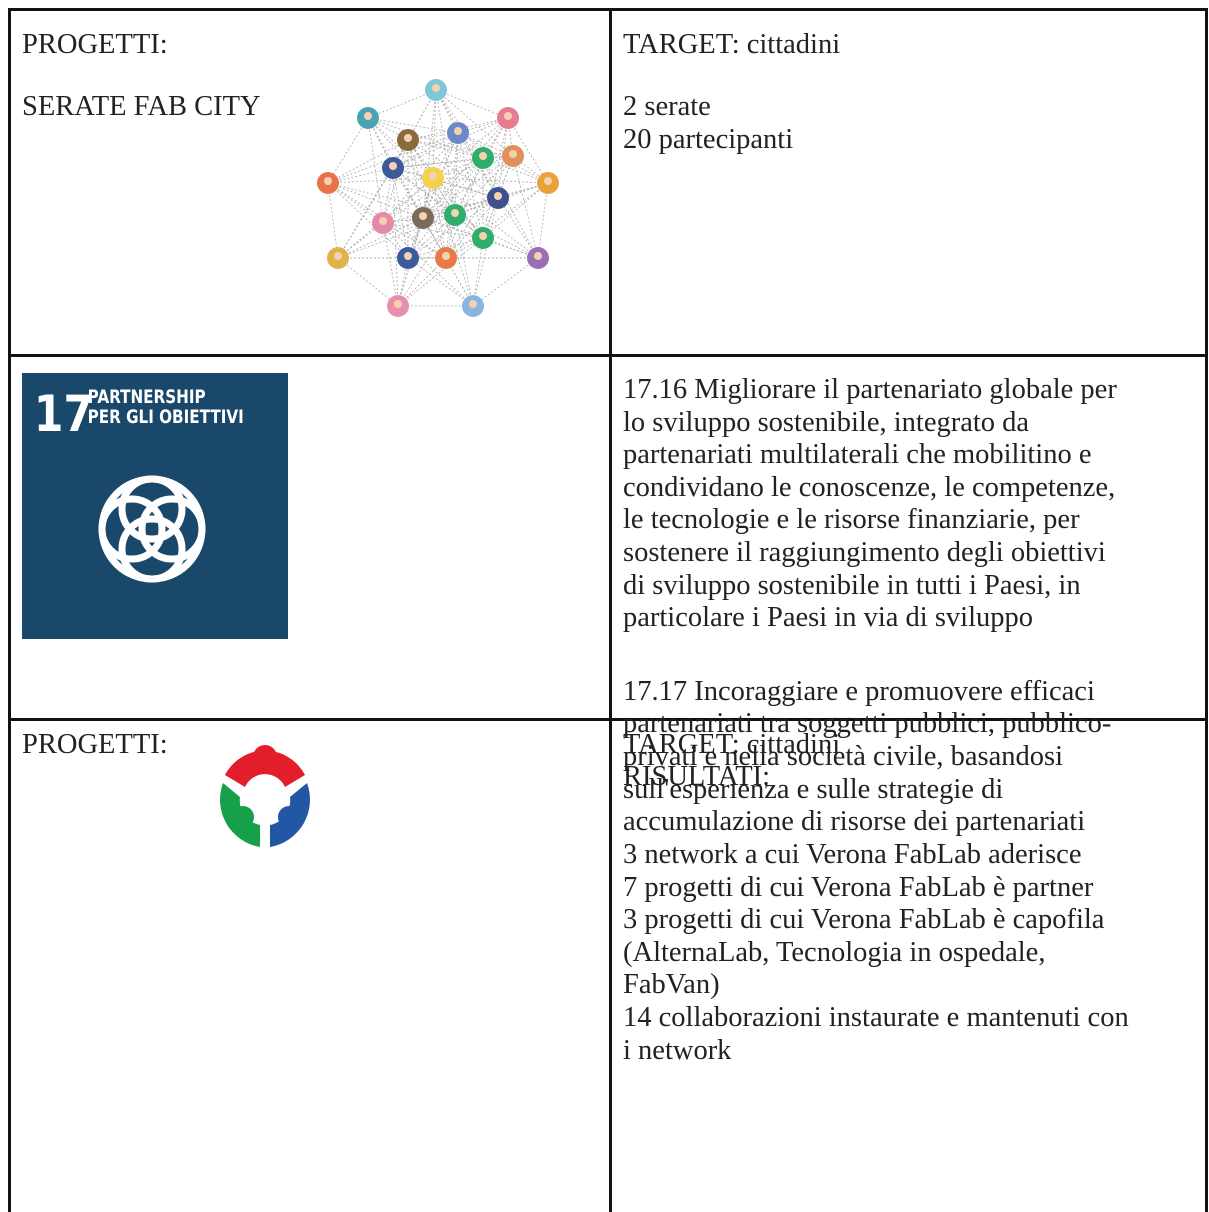 The image size is (1209, 1212). What do you see at coordinates (265, 796) in the screenshot?
I see `fablab-logo` at bounding box center [265, 796].